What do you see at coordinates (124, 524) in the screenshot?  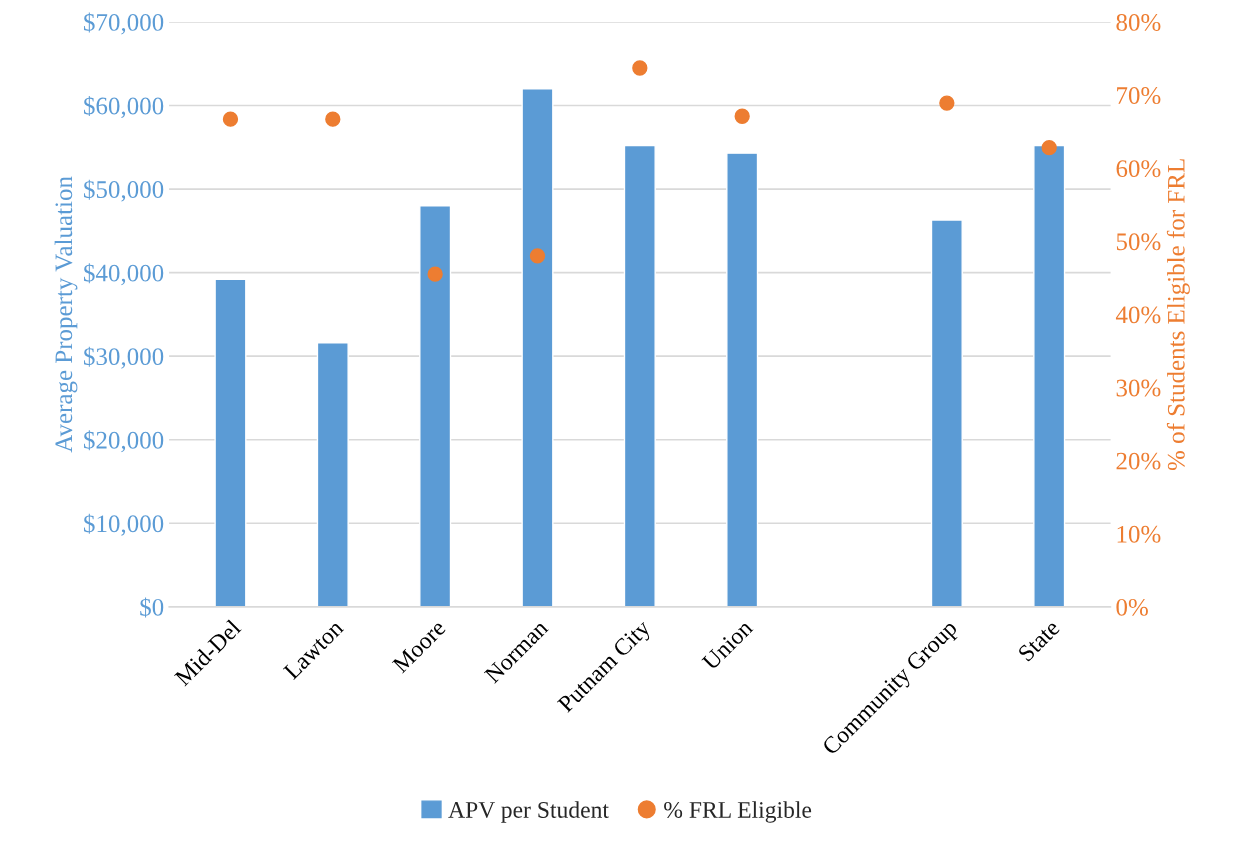 I see `y-tick-label: $10,000` at bounding box center [124, 524].